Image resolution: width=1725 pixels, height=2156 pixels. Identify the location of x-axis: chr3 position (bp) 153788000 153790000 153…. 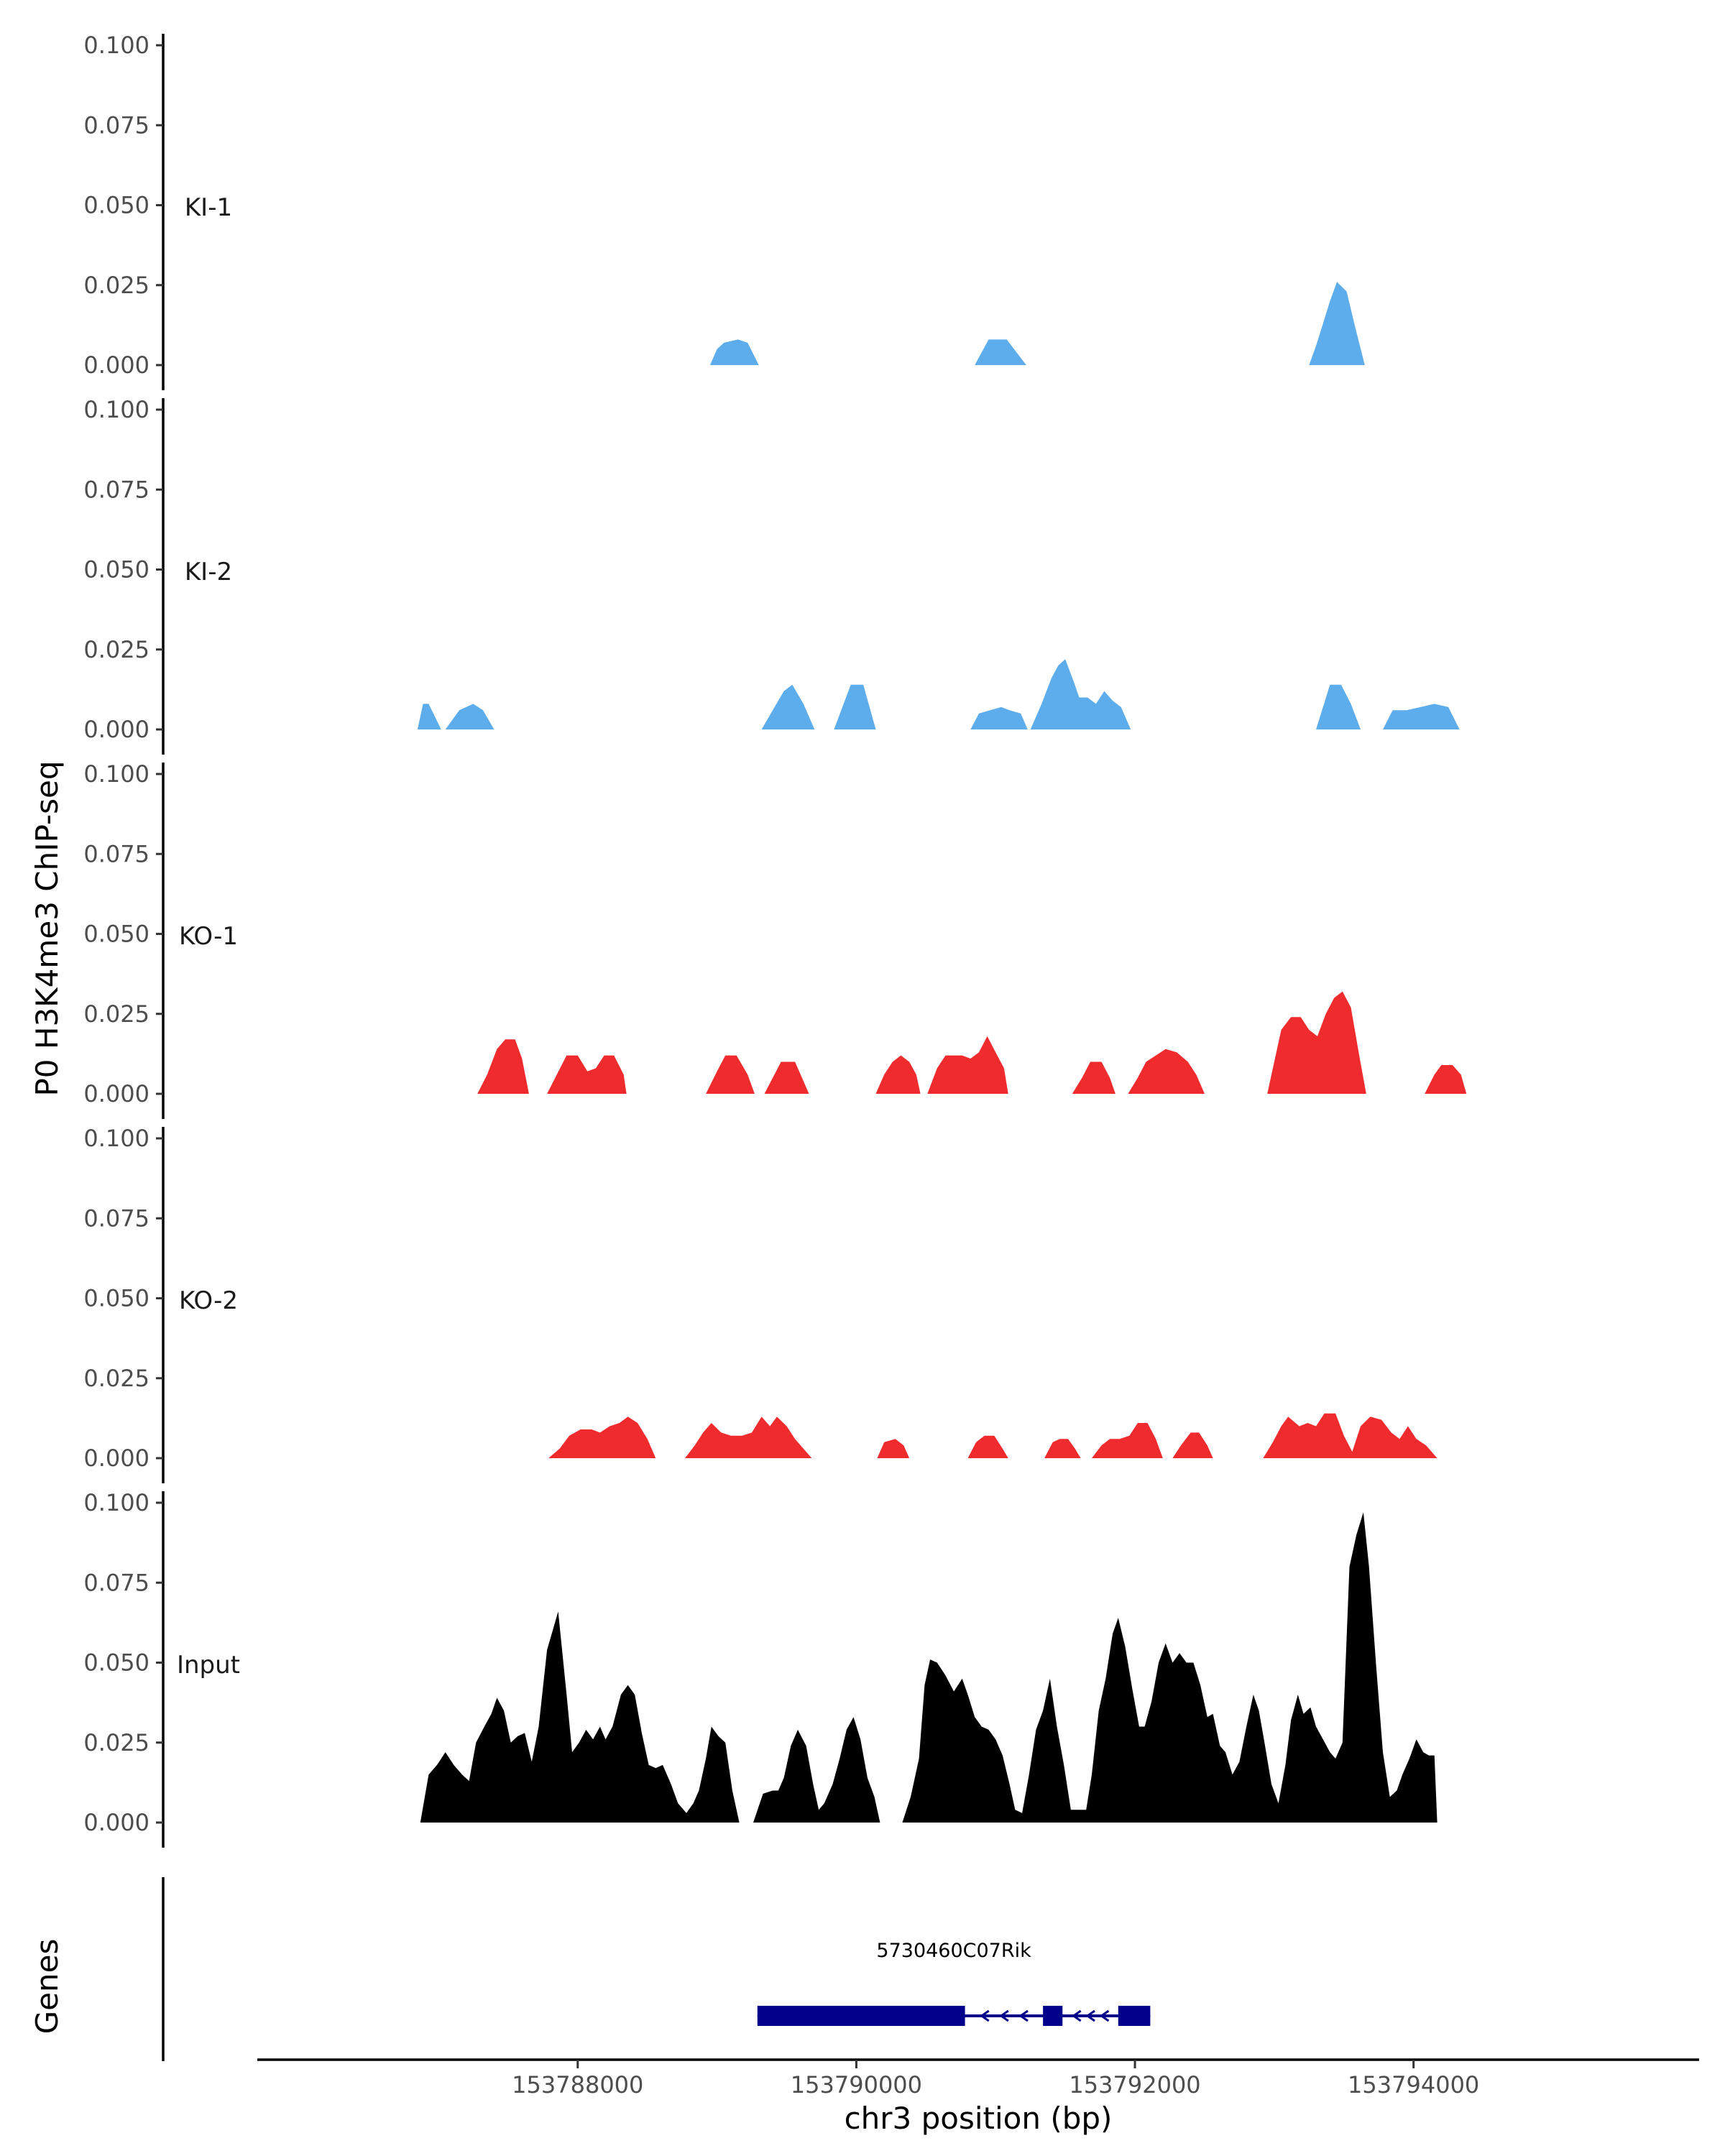
(978, 2097).